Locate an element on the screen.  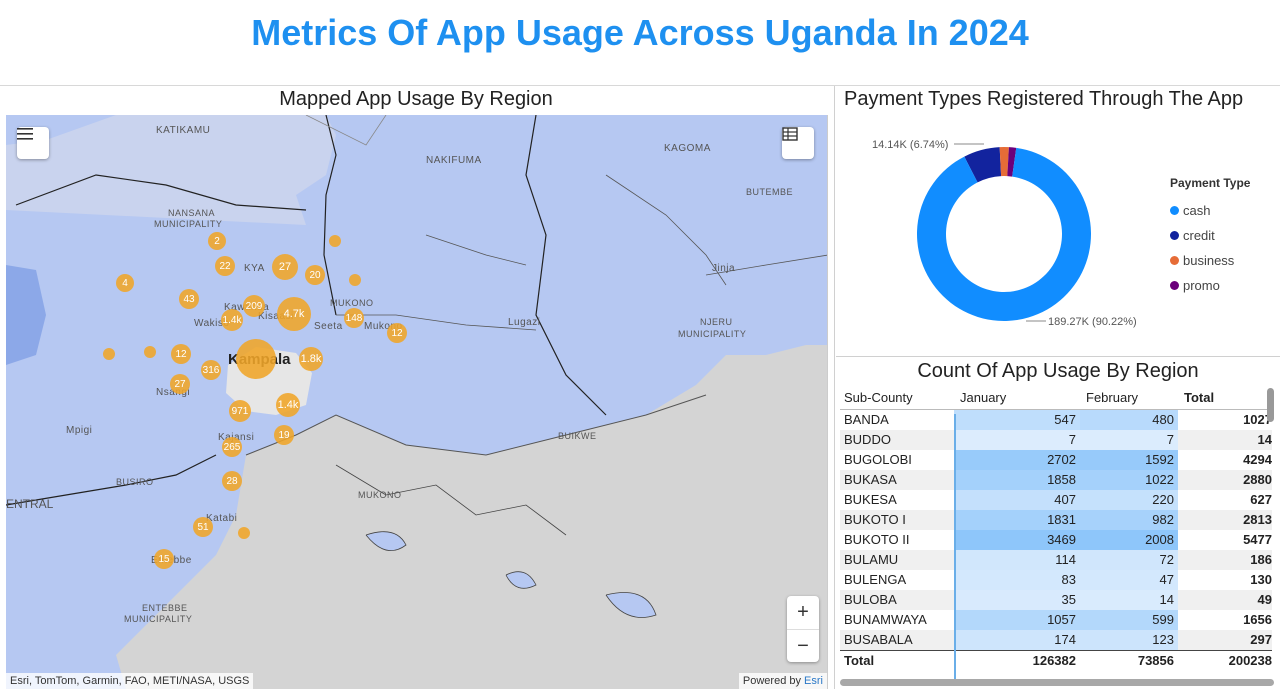
cell-january: 1831 is located at coordinates (1017, 520).